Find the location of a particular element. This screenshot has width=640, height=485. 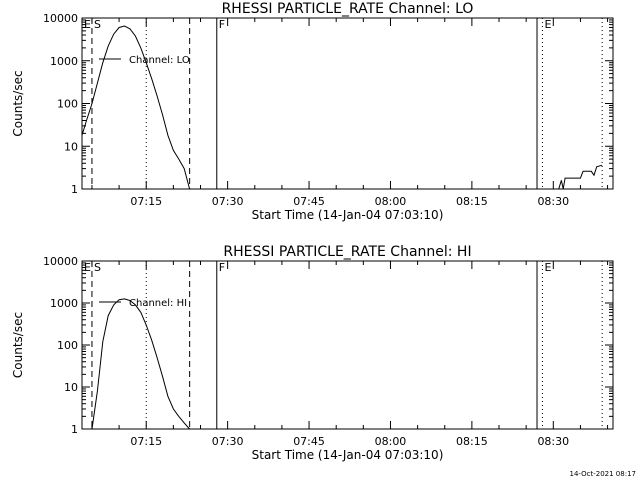

chart-title: RHESSI PARTICLE_RATE Channel: HI is located at coordinates (347, 252).